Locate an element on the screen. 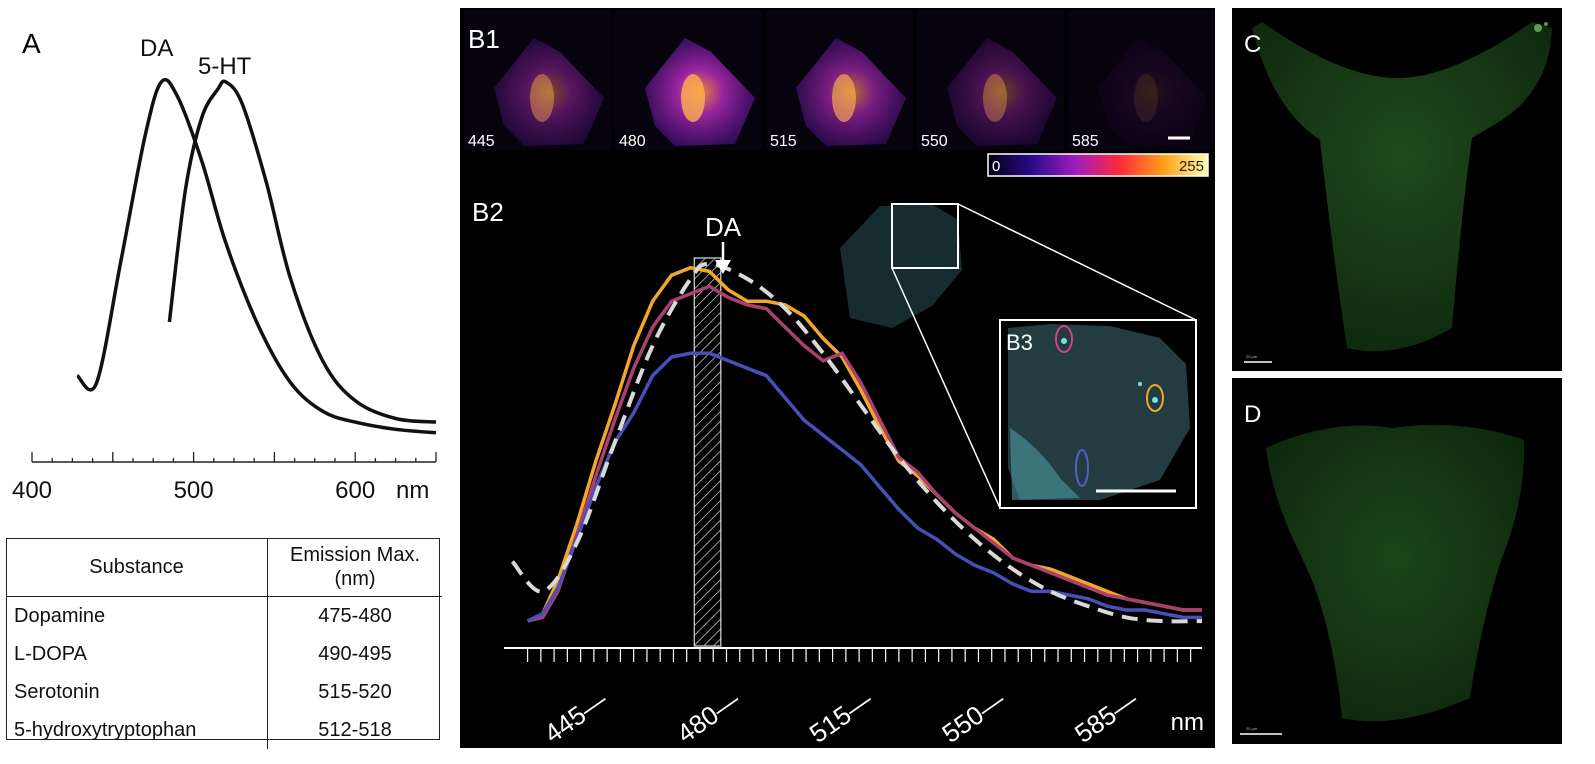 Image resolution: width=1595 pixels, height=764 pixels. embryo-image-c: C 20 µm is located at coordinates (1398, 192).